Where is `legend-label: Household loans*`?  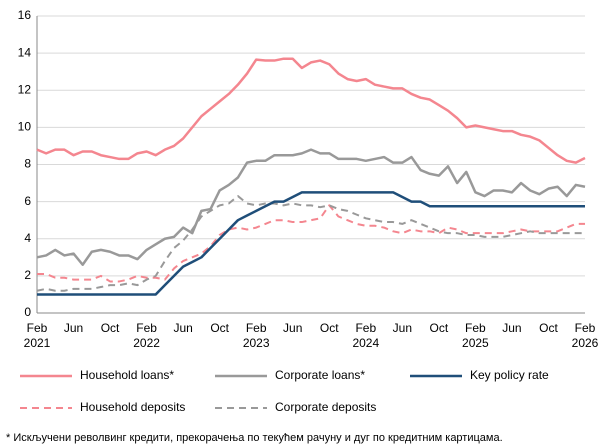 legend-label: Household loans* is located at coordinates (127, 375).